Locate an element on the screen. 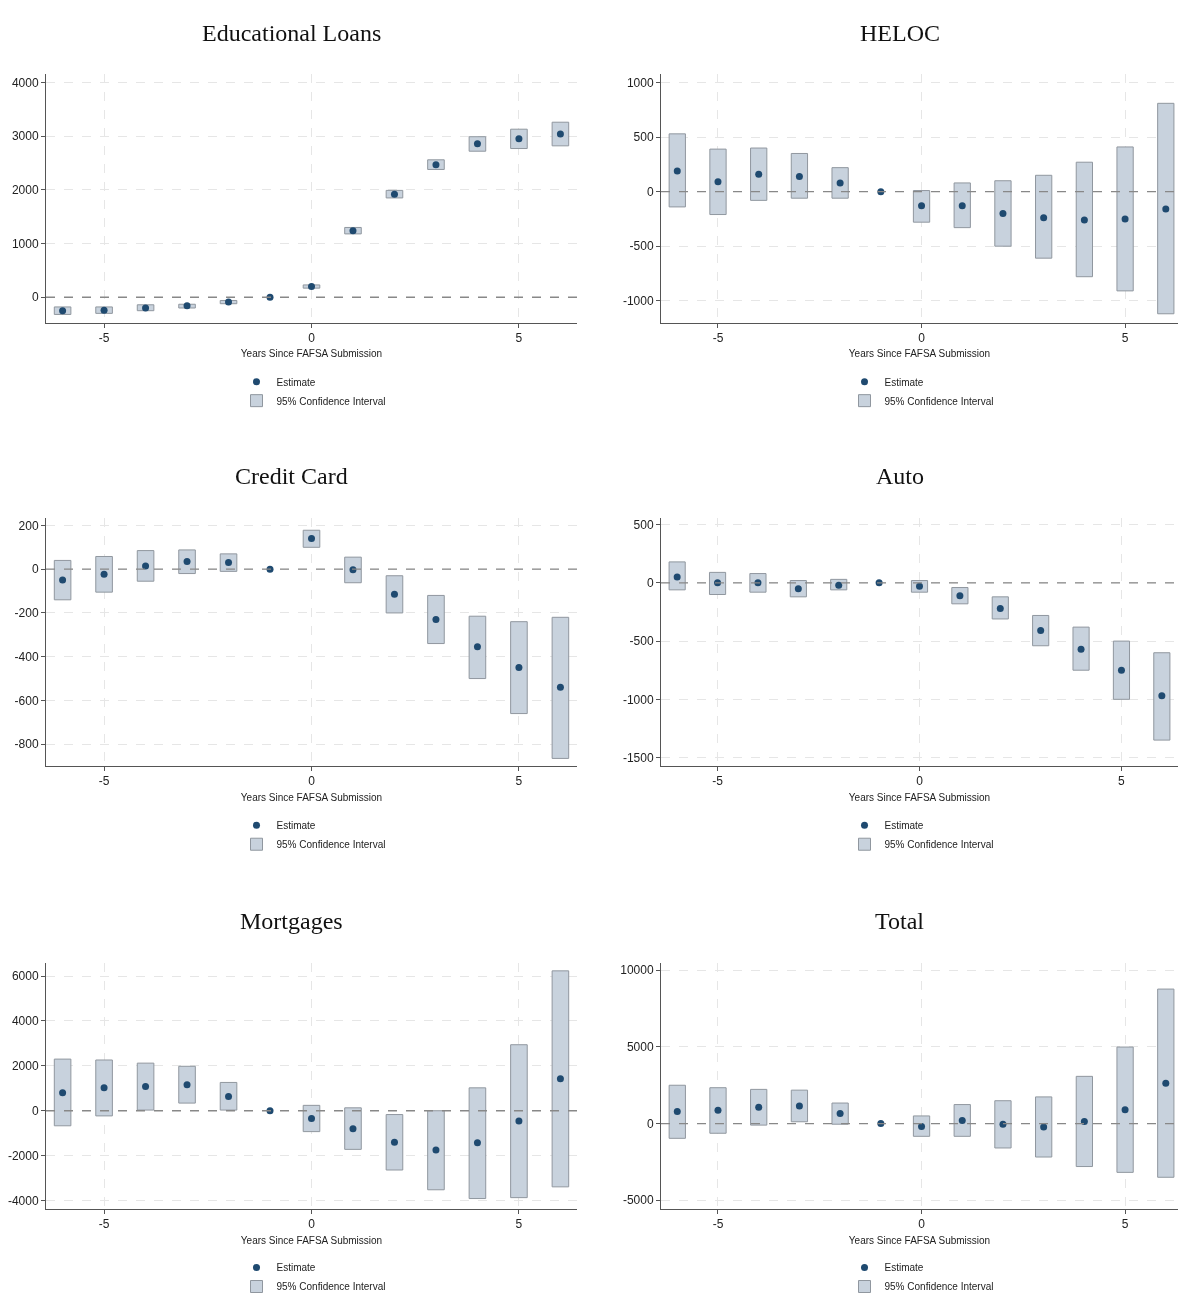 This screenshot has width=1183, height=1301. y-tick-label: 5000 is located at coordinates (640, 1047).